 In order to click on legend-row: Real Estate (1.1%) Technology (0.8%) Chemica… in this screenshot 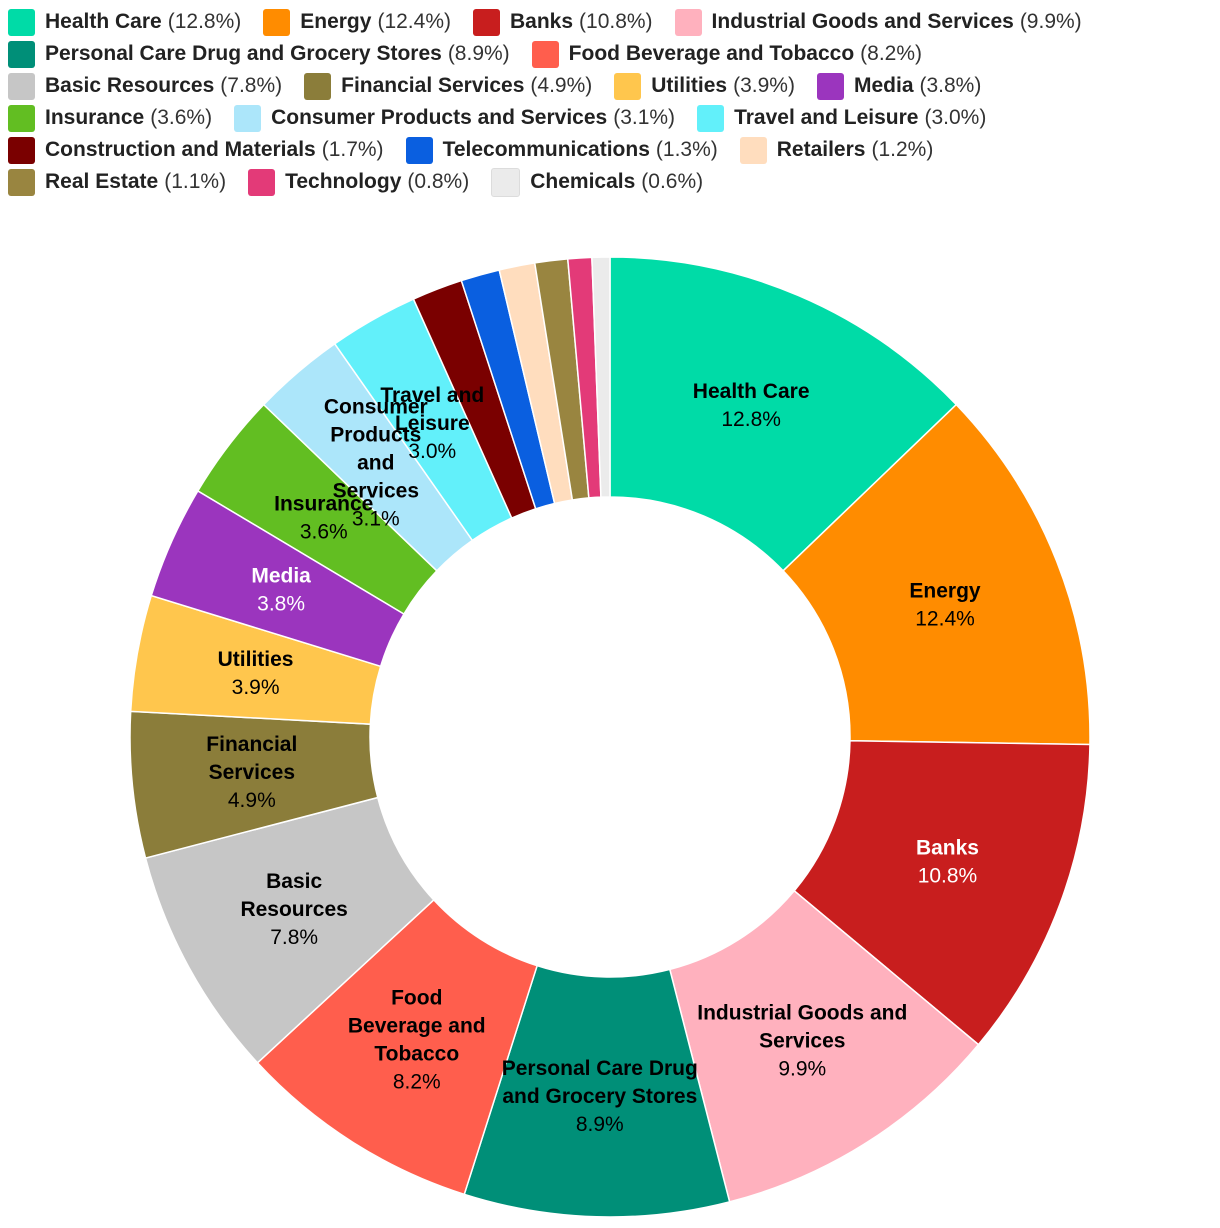, I will do `click(608, 182)`.